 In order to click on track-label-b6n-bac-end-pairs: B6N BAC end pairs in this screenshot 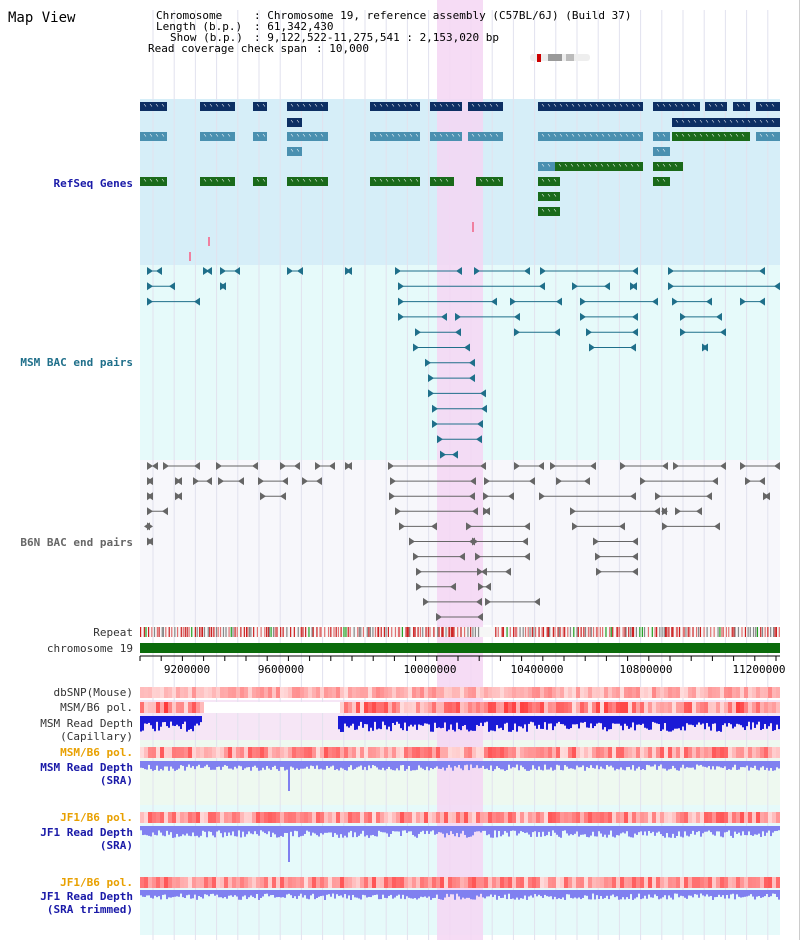, I will do `click(76, 542)`.